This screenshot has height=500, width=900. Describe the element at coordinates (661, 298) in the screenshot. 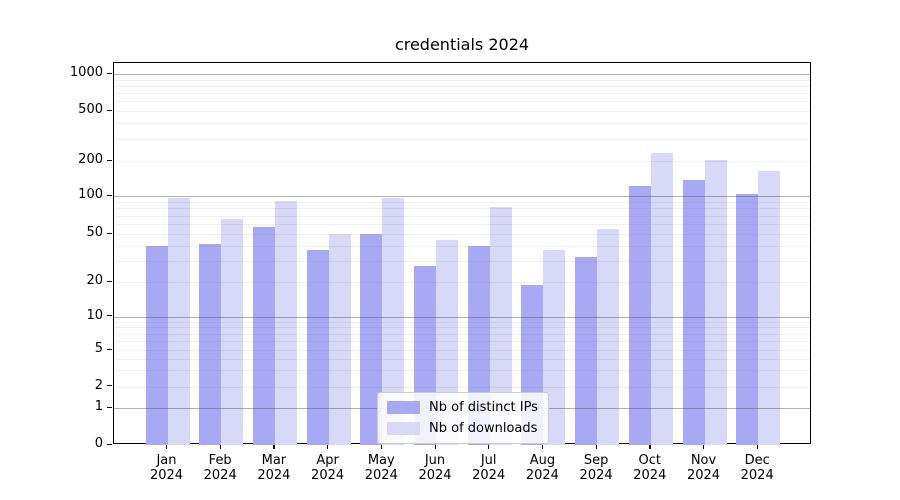

I see `bar-downloads-oct` at that location.